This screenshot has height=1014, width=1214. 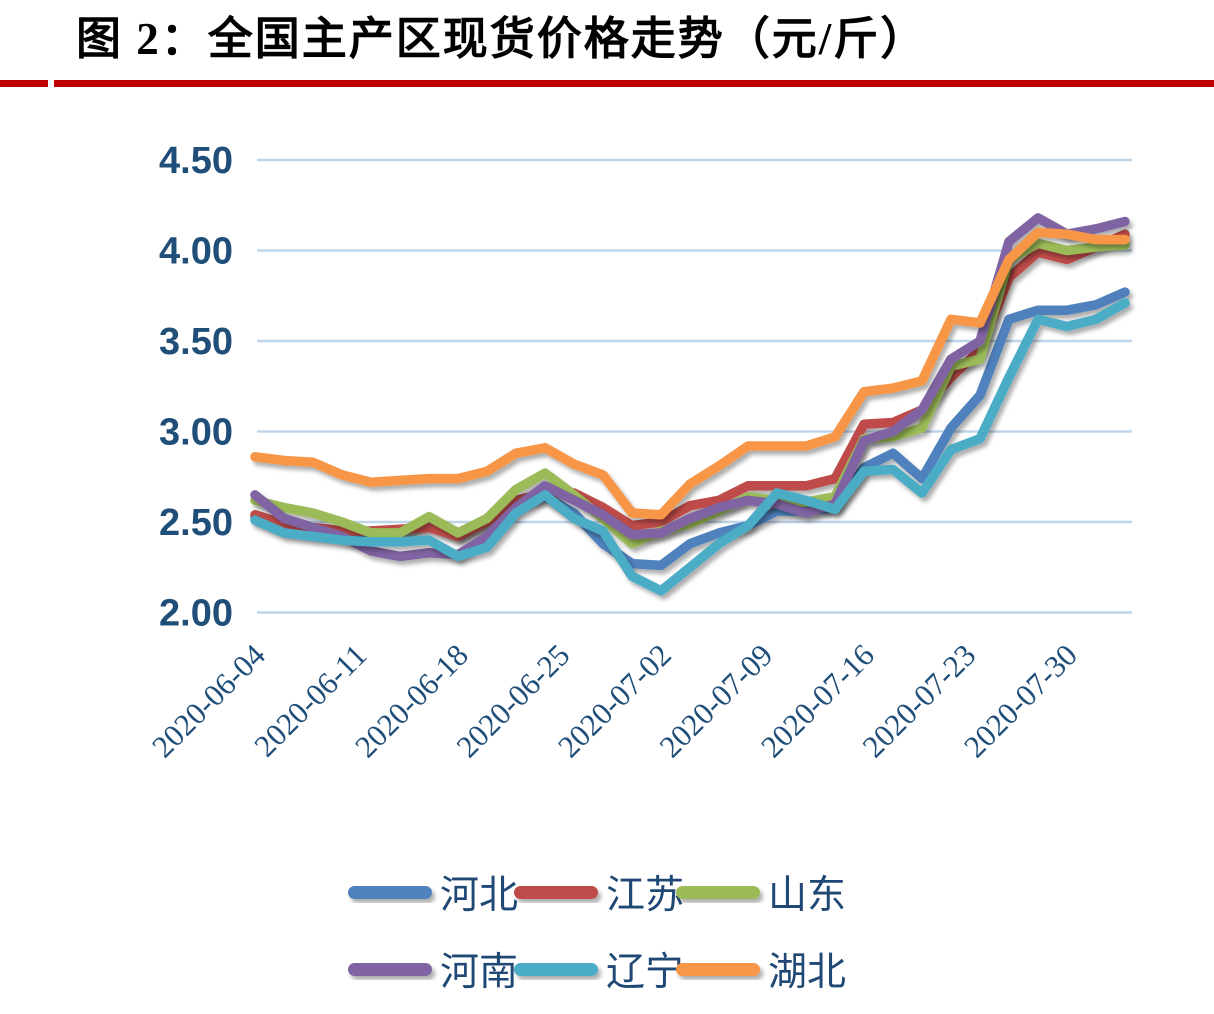 I want to click on legend-swatch-hubei, so click(x=718, y=969).